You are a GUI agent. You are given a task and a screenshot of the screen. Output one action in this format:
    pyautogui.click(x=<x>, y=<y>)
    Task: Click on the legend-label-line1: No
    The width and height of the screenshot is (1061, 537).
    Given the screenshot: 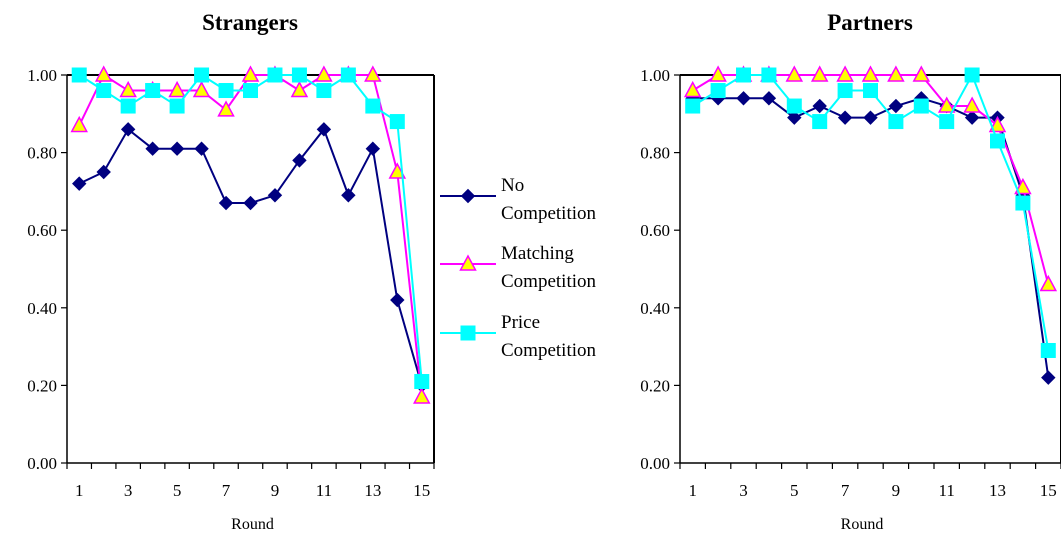 What is the action you would take?
    pyautogui.click(x=512, y=185)
    